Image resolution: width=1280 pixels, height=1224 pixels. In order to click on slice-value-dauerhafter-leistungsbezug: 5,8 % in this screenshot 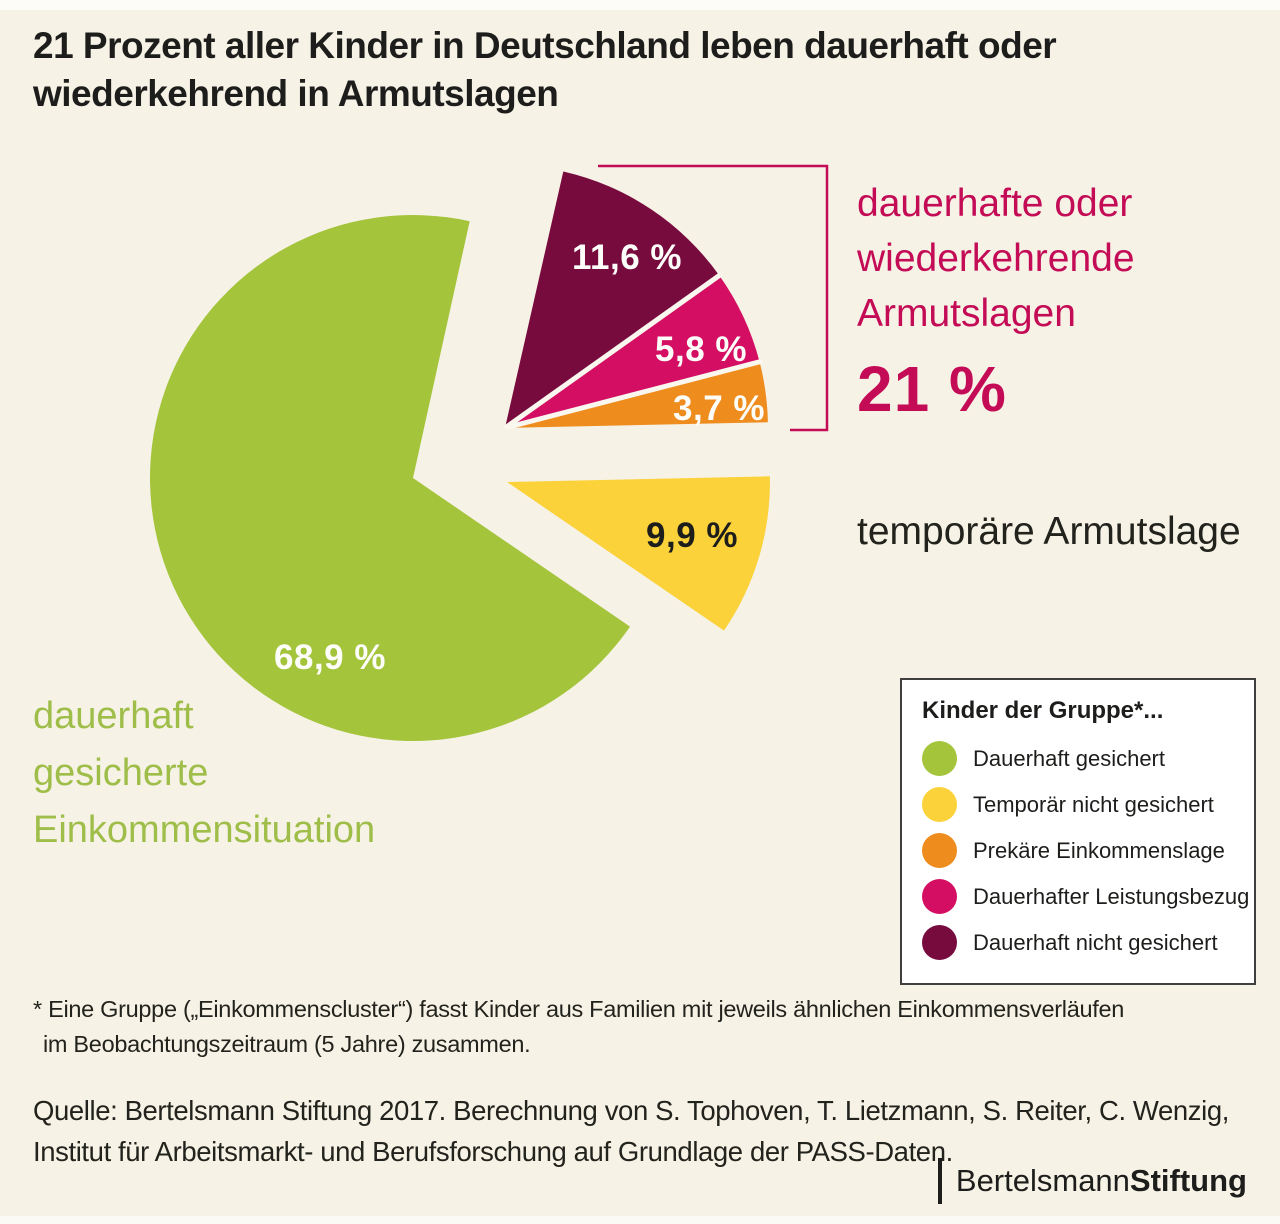, I will do `click(701, 349)`.